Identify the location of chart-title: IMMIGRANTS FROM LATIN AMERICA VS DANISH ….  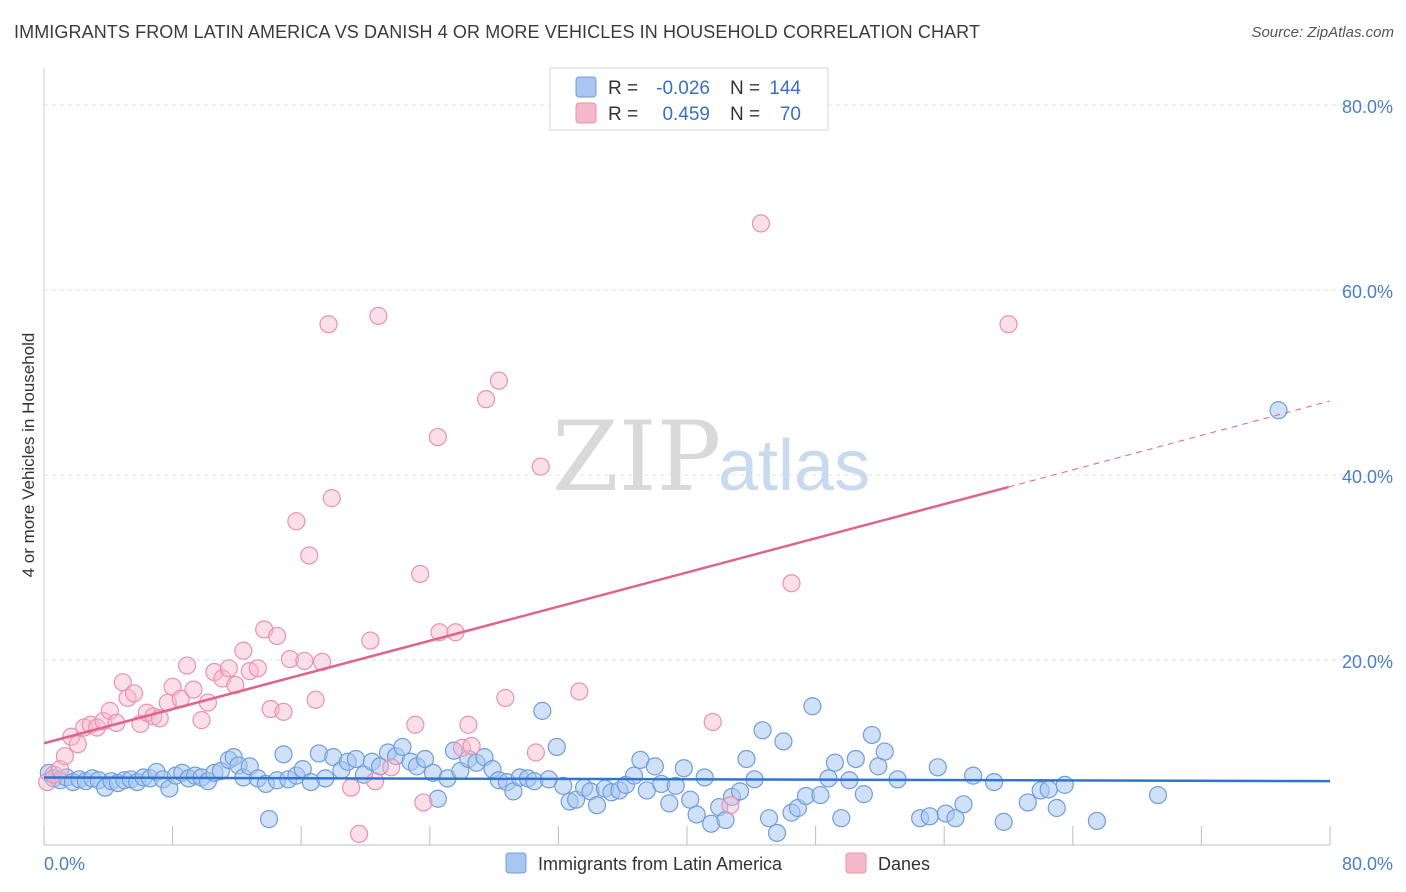
(497, 32).